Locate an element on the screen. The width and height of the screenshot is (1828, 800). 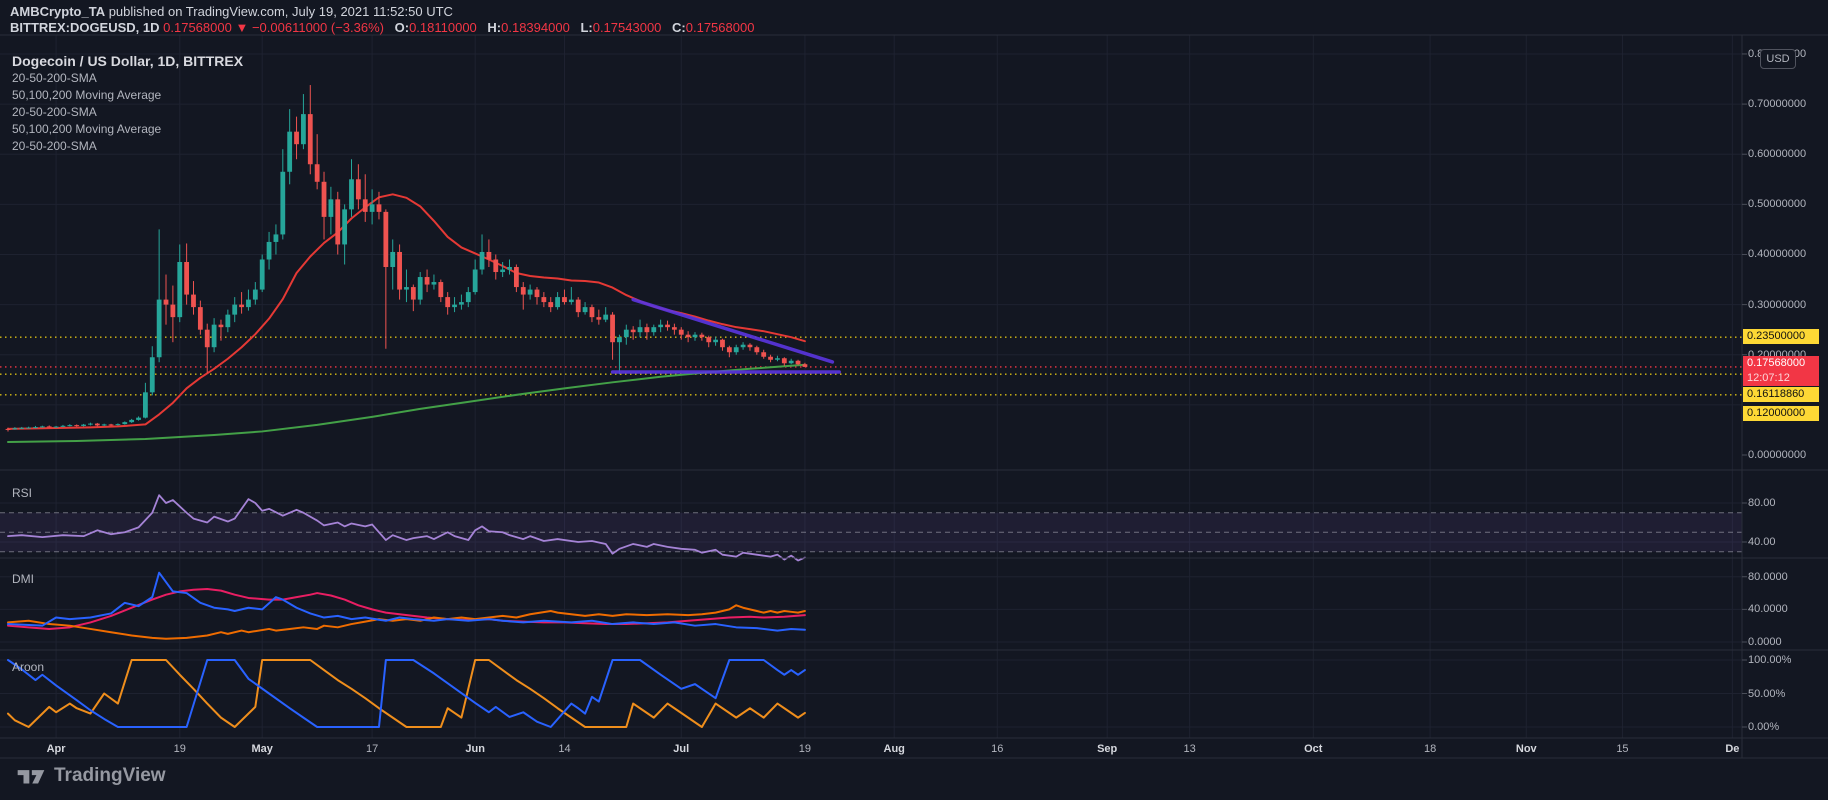
legend-indicator-ma-2: 50,100,200 Moving Average is located at coordinates (87, 129).